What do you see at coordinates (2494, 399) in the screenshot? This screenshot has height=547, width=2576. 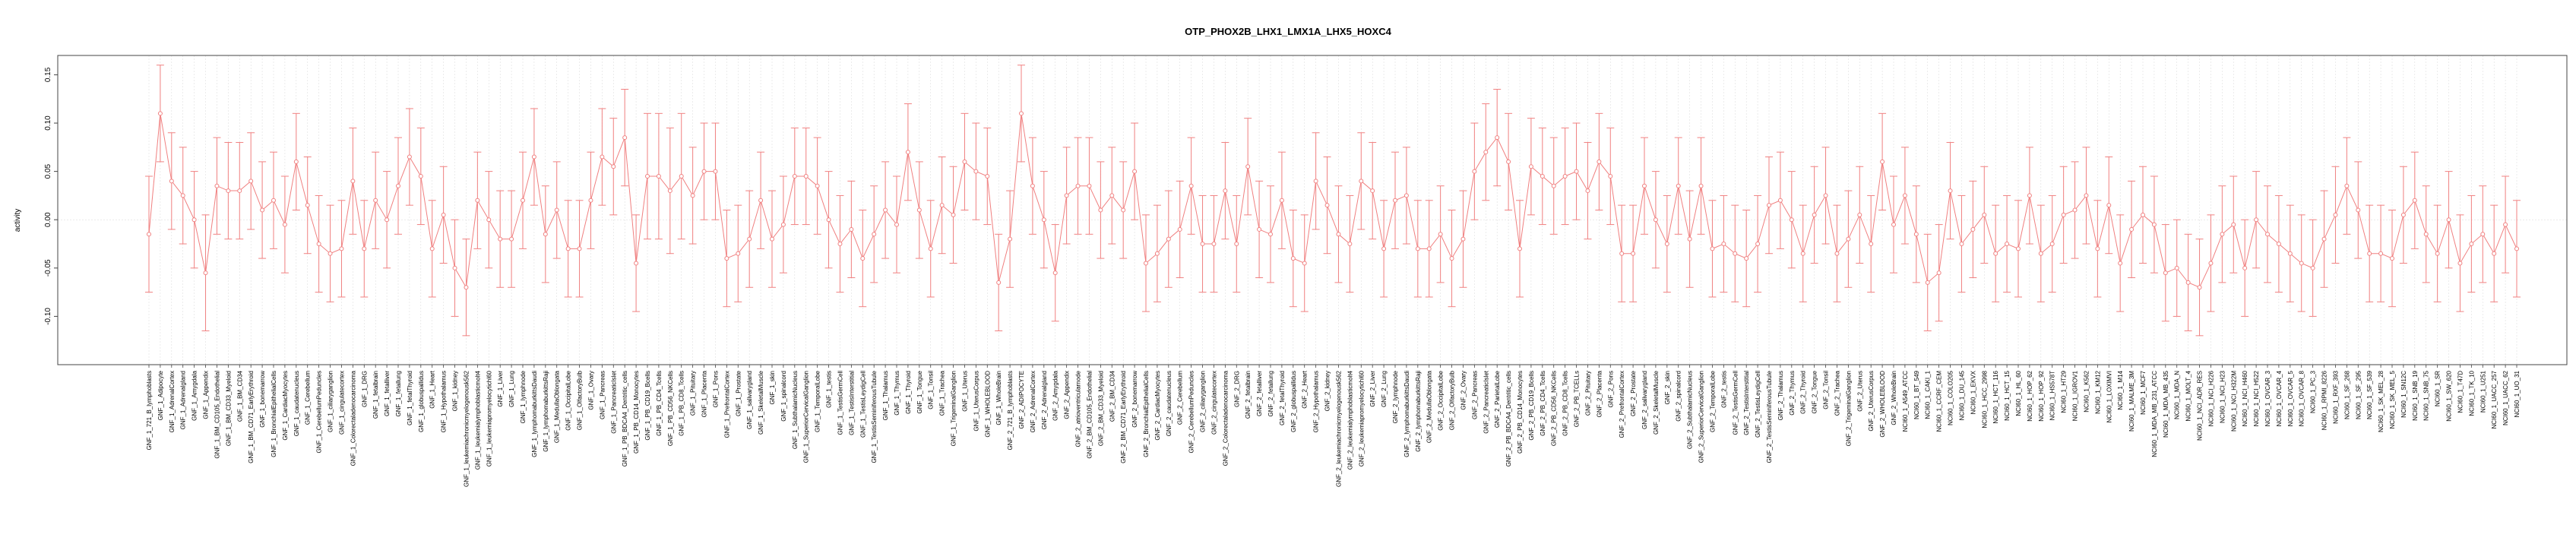 I see `x-tick-label: NCI60_1_UACC_257` at bounding box center [2494, 399].